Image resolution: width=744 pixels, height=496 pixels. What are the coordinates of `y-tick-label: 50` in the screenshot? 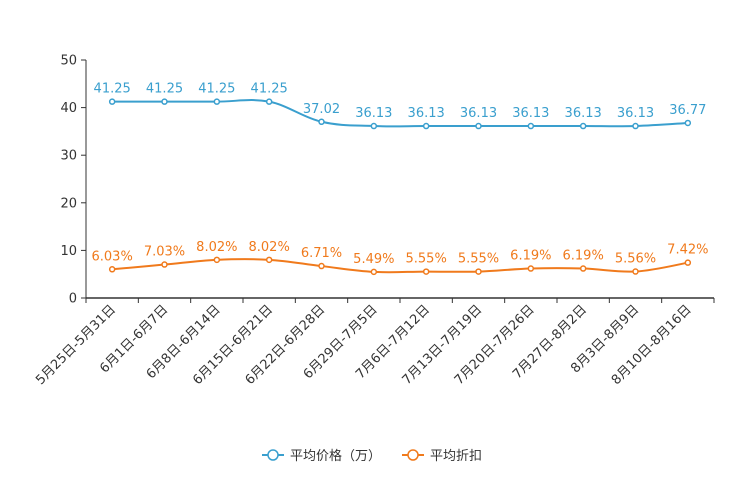 It's located at (68, 61).